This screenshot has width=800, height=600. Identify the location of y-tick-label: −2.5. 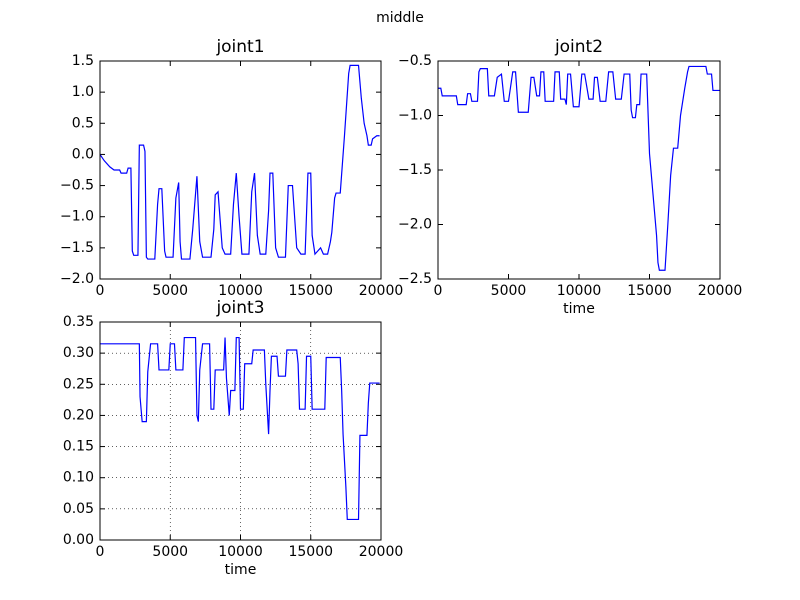
(415, 279).